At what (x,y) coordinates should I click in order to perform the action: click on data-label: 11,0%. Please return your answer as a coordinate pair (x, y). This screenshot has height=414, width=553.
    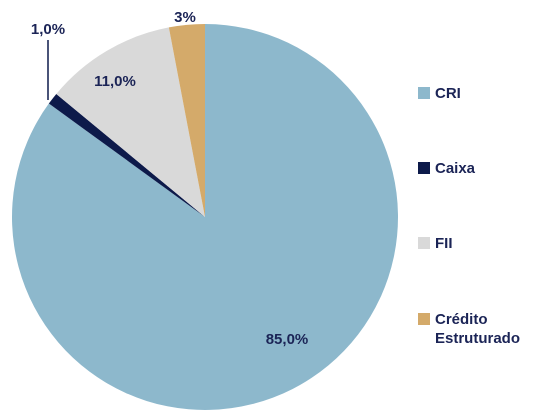
    Looking at the image, I should click on (115, 81).